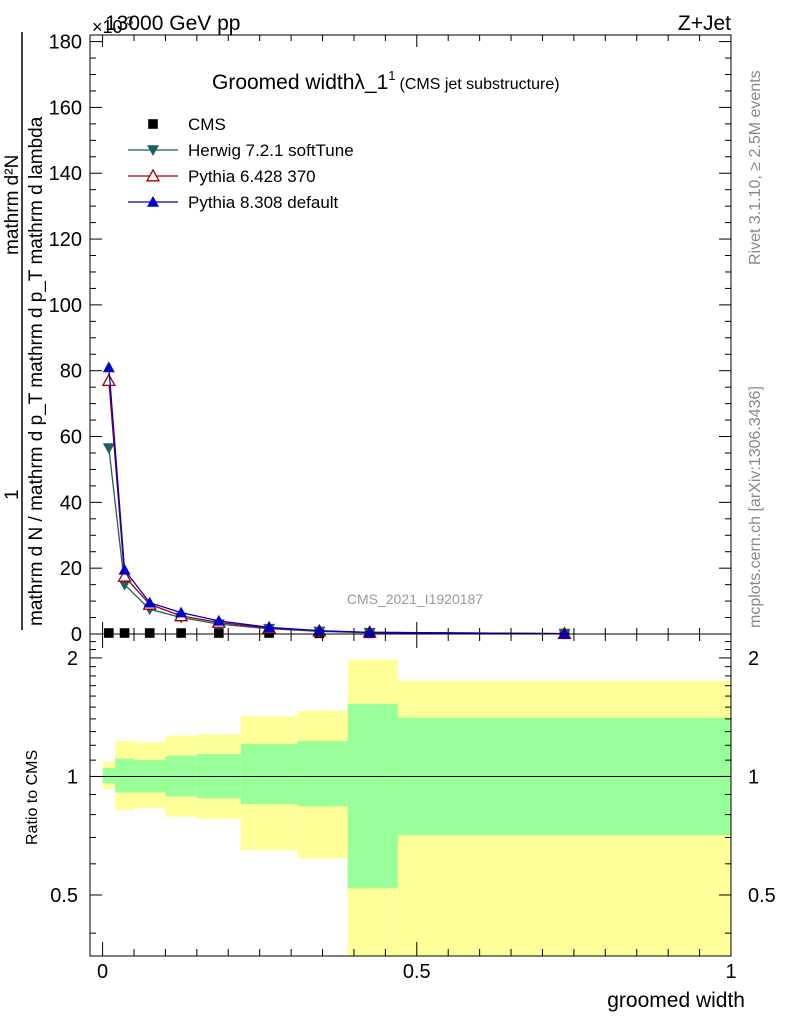  I want to click on energy-label: 13000 GeV pp, so click(172, 23).